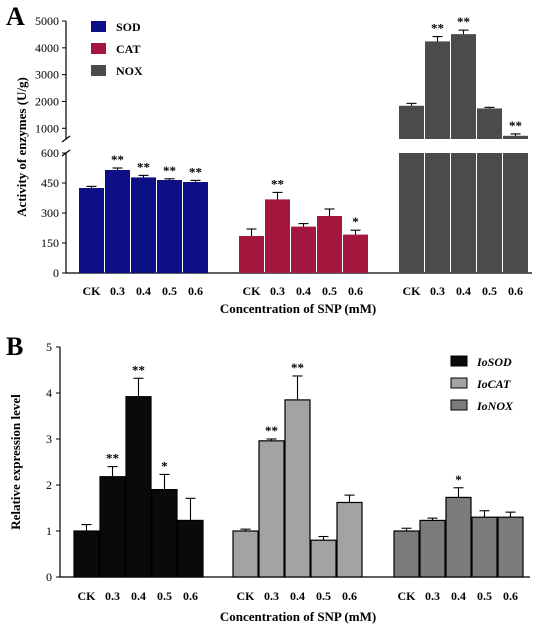  Describe the element at coordinates (50, 213) in the screenshot. I see `y-tick-label: 300` at that location.